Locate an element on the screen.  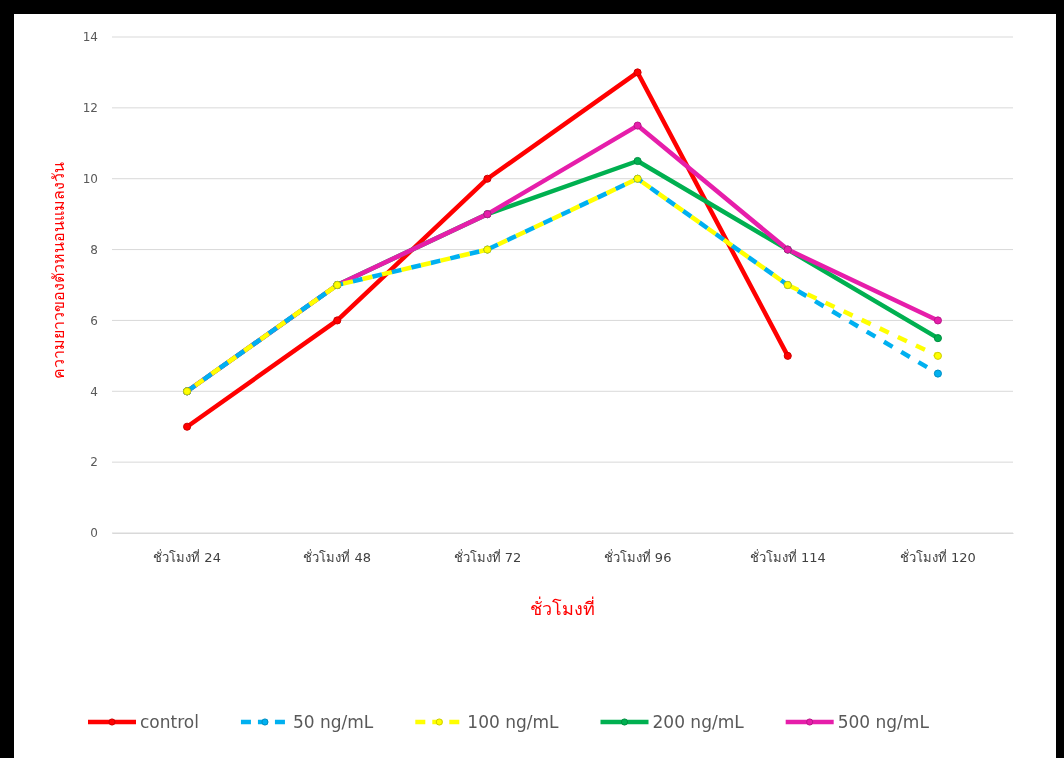
y-tick-label: 8 is located at coordinates (94, 249).